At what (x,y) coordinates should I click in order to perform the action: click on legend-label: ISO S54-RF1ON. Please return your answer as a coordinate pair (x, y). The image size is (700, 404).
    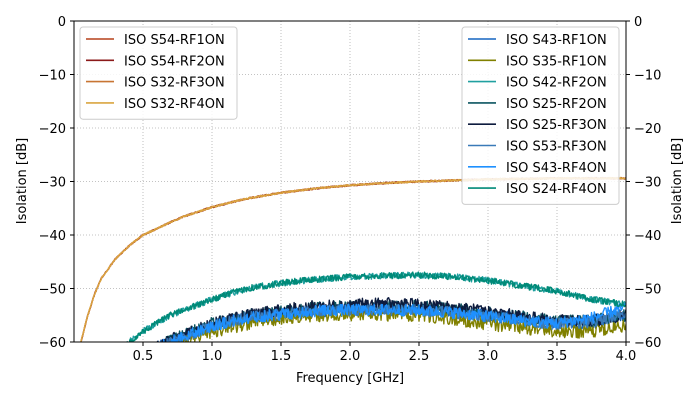
    Looking at the image, I should click on (174, 40).